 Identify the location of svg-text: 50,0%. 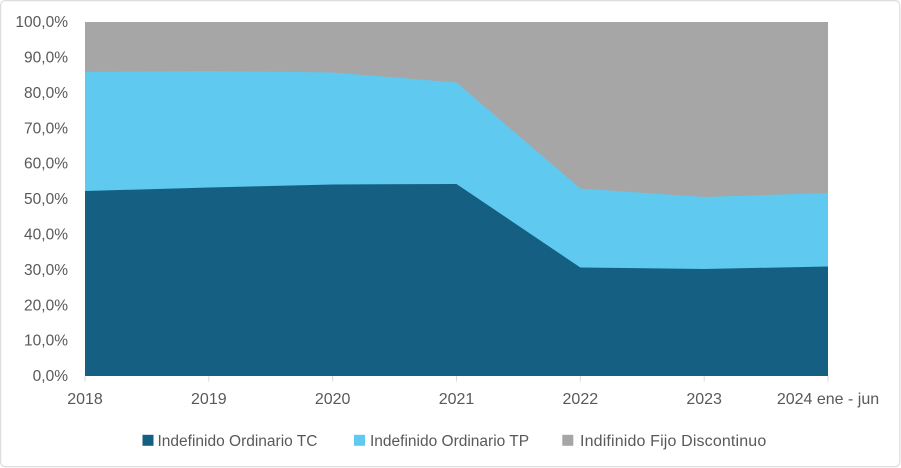
(46, 199).